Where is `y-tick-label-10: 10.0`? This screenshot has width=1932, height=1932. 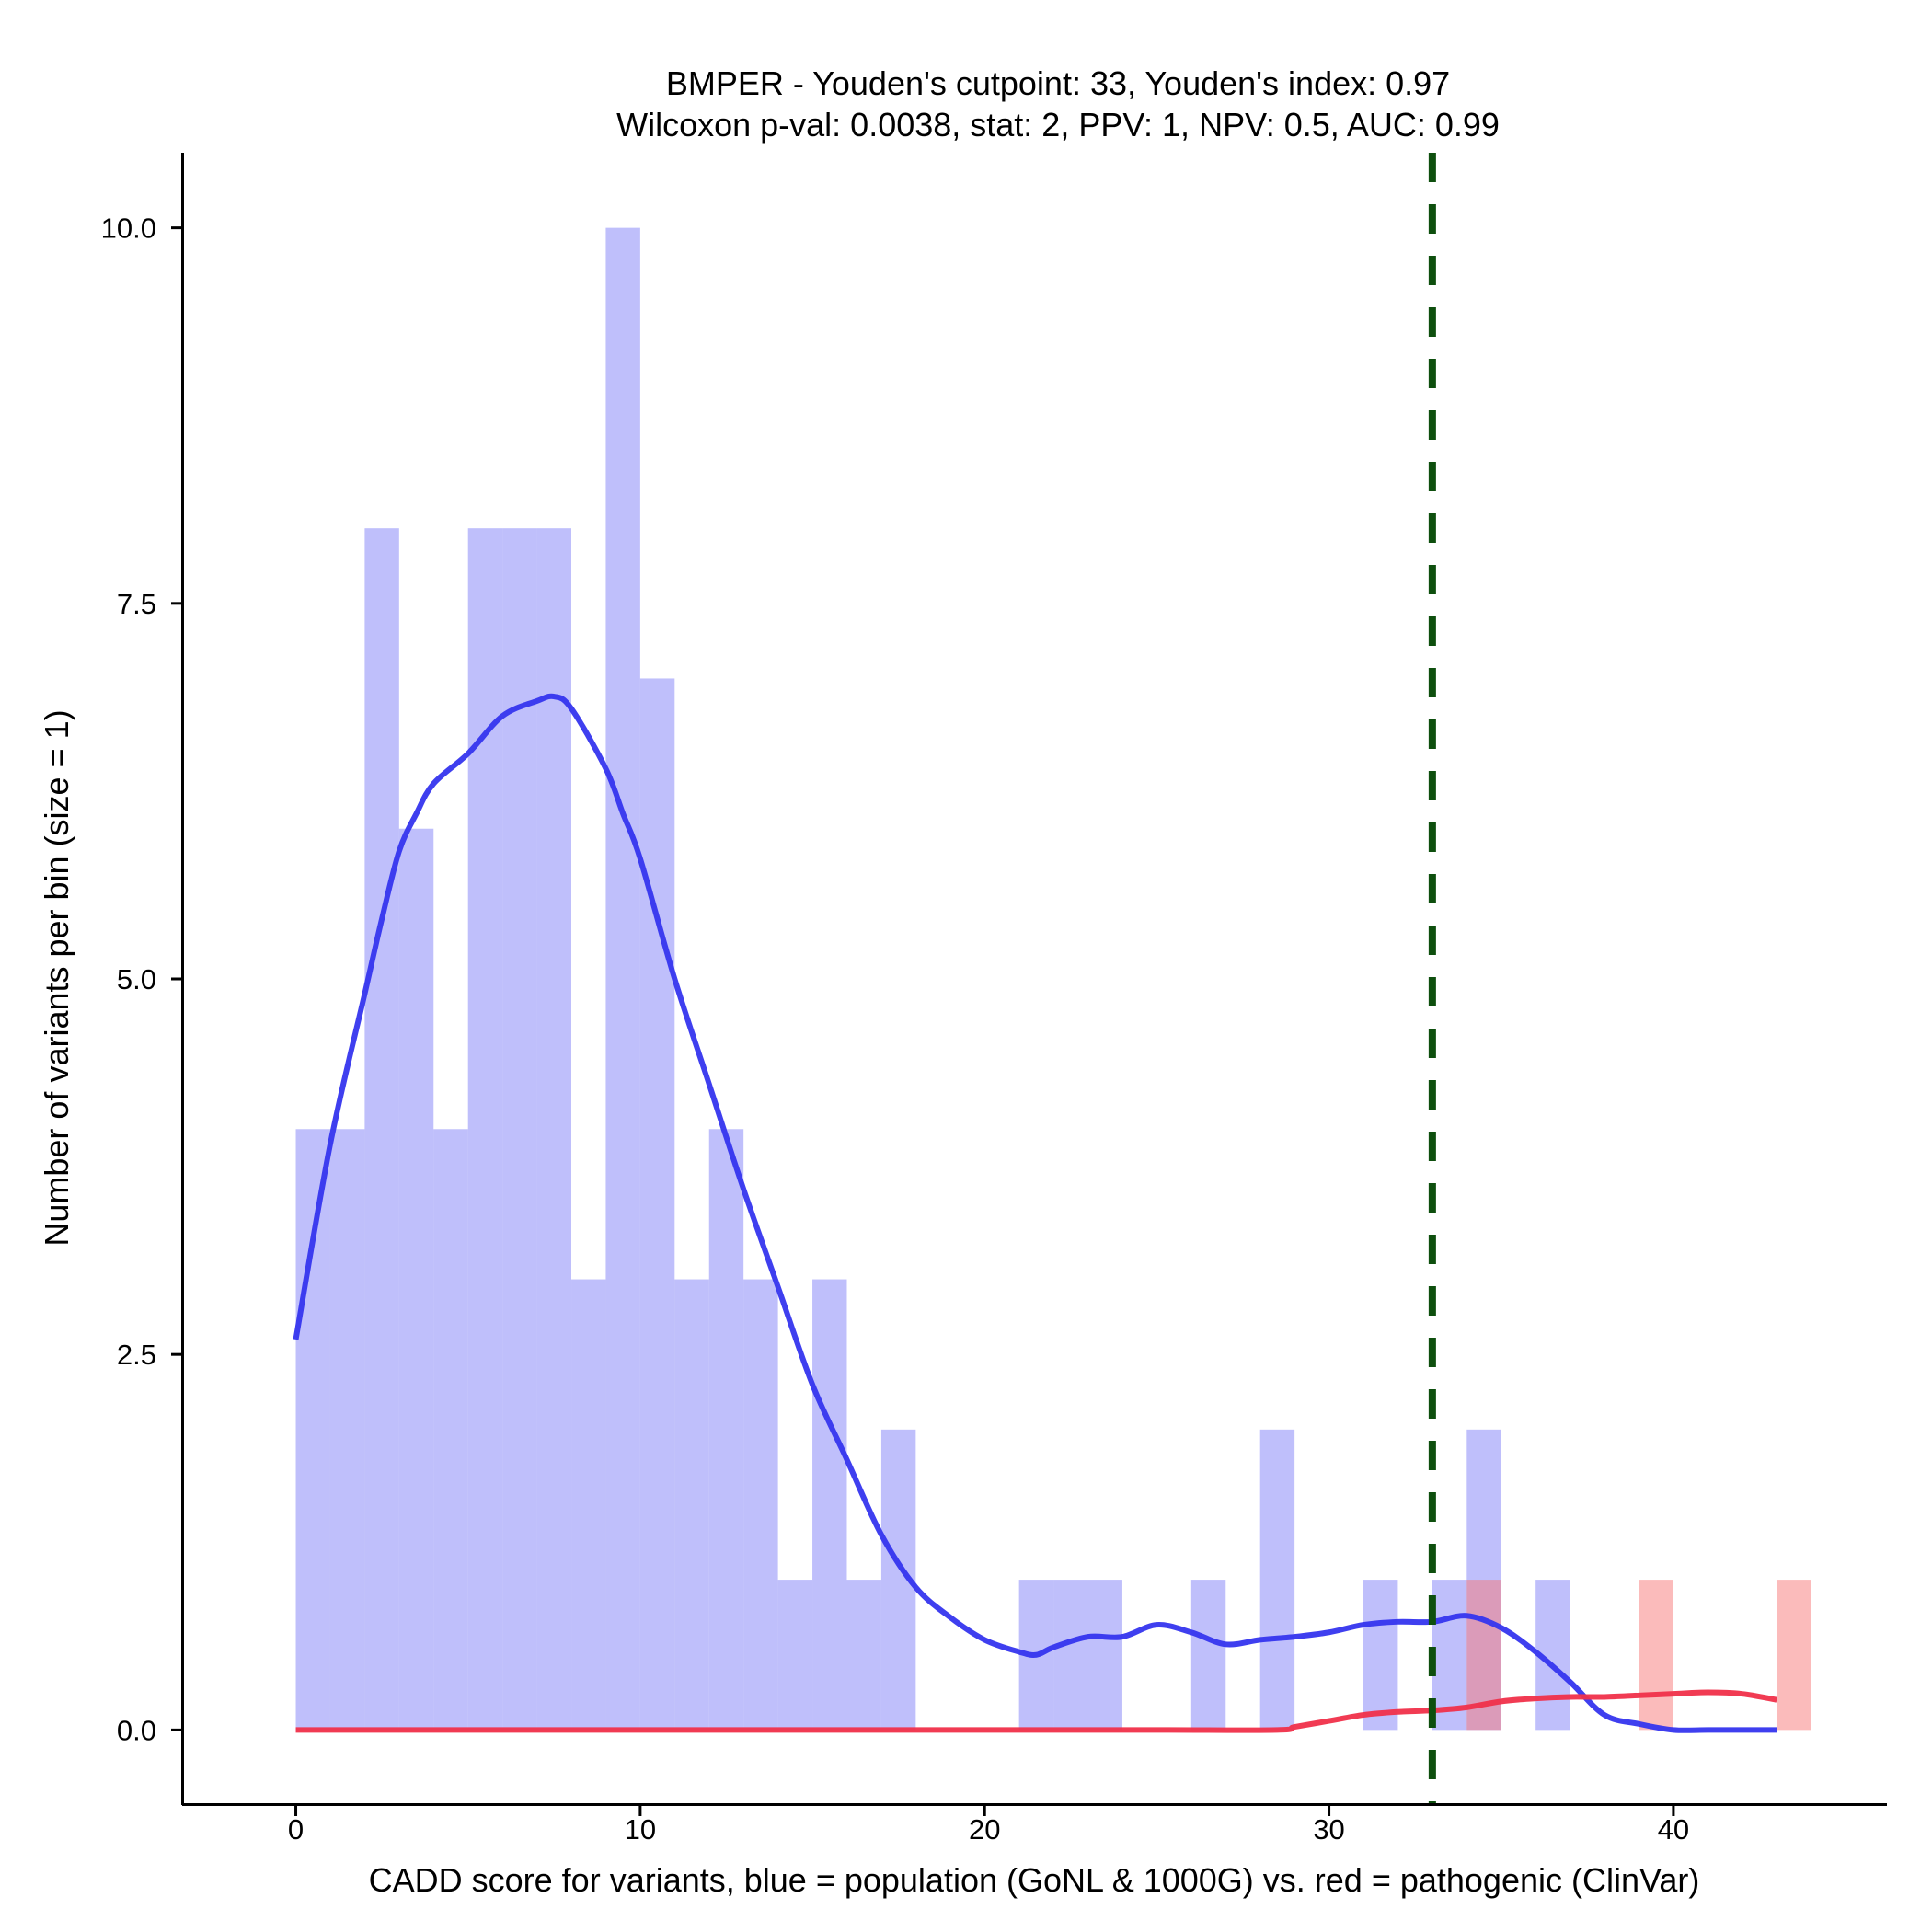 y-tick-label-10: 10.0 is located at coordinates (128, 229).